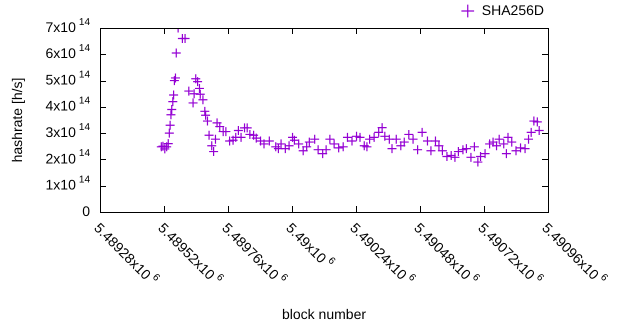 The width and height of the screenshot is (640, 330). Describe the element at coordinates (86, 210) in the screenshot. I see `y-tick-label: 0` at that location.